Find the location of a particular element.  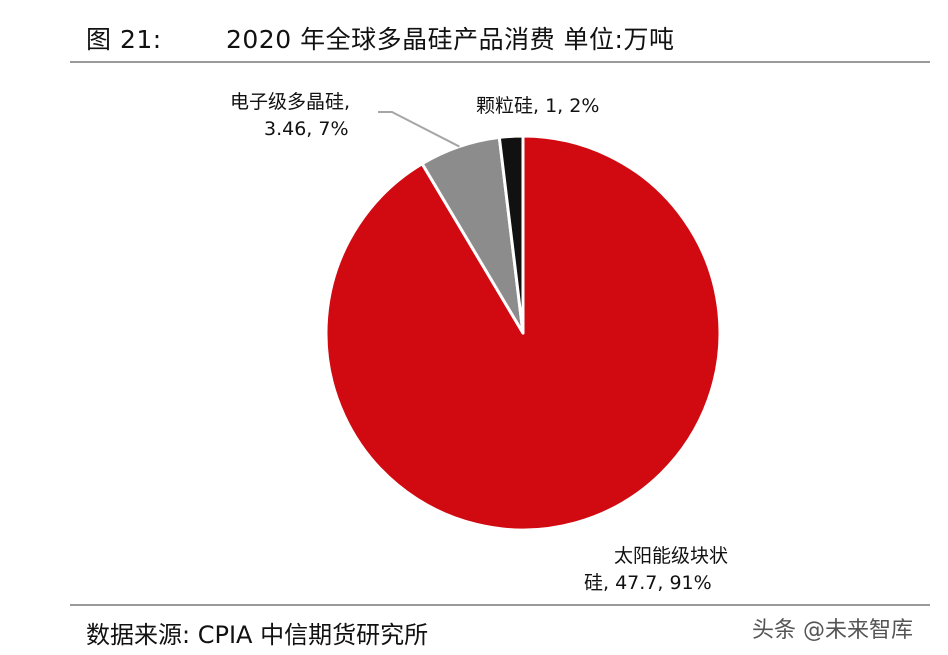

figure-number: 图 21: is located at coordinates (124, 39).